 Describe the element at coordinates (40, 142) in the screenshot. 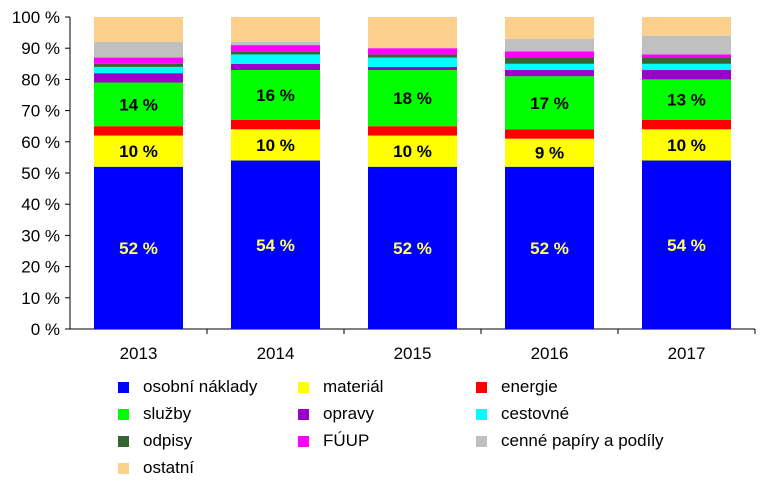

I see `y-tick-label: 60 %` at that location.